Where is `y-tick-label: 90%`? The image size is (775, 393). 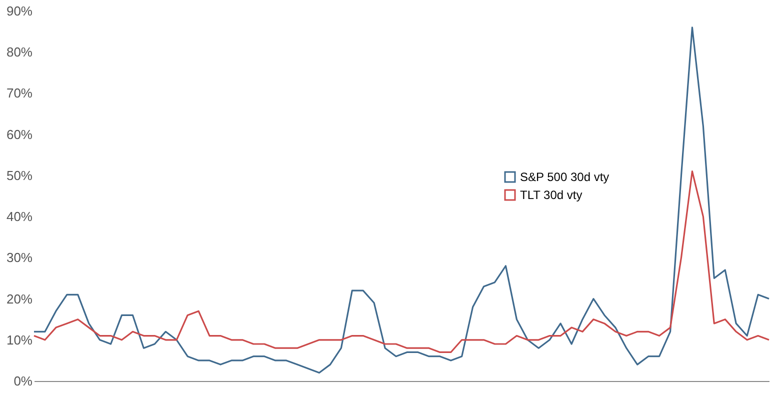
y-tick-label: 90% is located at coordinates (19, 11).